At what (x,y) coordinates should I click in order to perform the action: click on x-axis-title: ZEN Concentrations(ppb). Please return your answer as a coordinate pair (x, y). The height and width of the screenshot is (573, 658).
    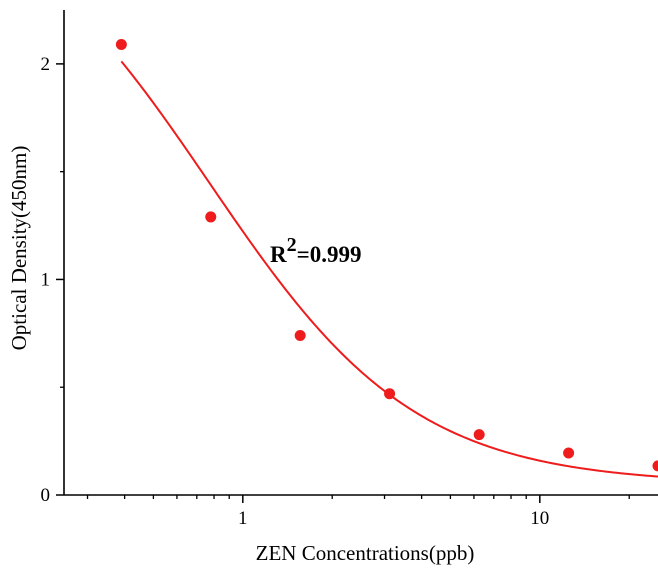
    Looking at the image, I should click on (365, 553).